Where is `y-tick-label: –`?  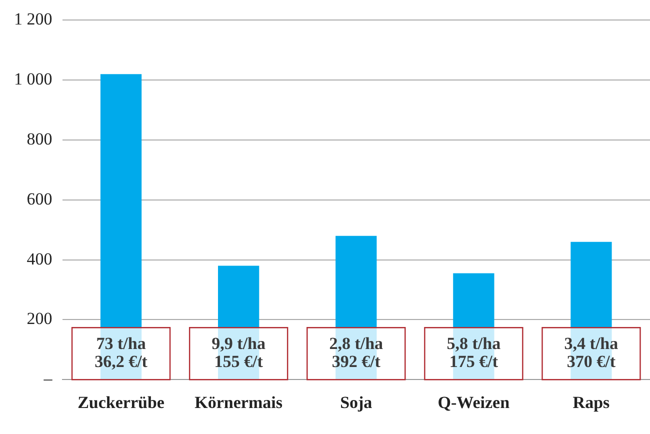
y-tick-label: – is located at coordinates (47, 378).